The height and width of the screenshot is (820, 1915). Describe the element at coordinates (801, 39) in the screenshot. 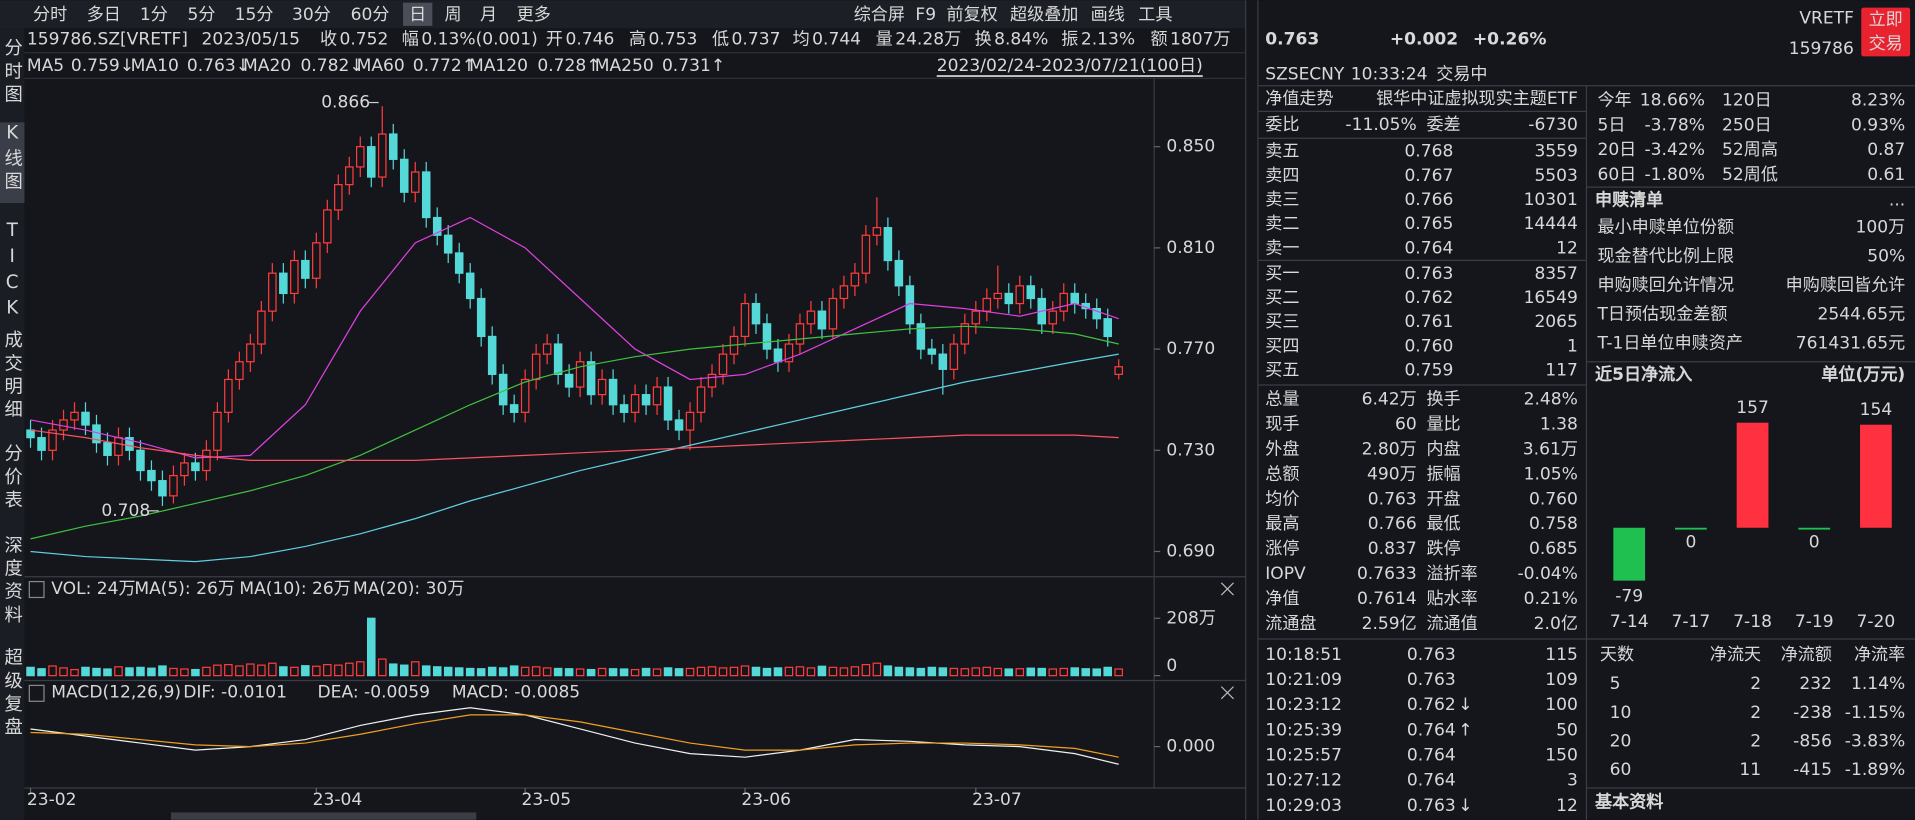

I see `field-label: 均` at that location.